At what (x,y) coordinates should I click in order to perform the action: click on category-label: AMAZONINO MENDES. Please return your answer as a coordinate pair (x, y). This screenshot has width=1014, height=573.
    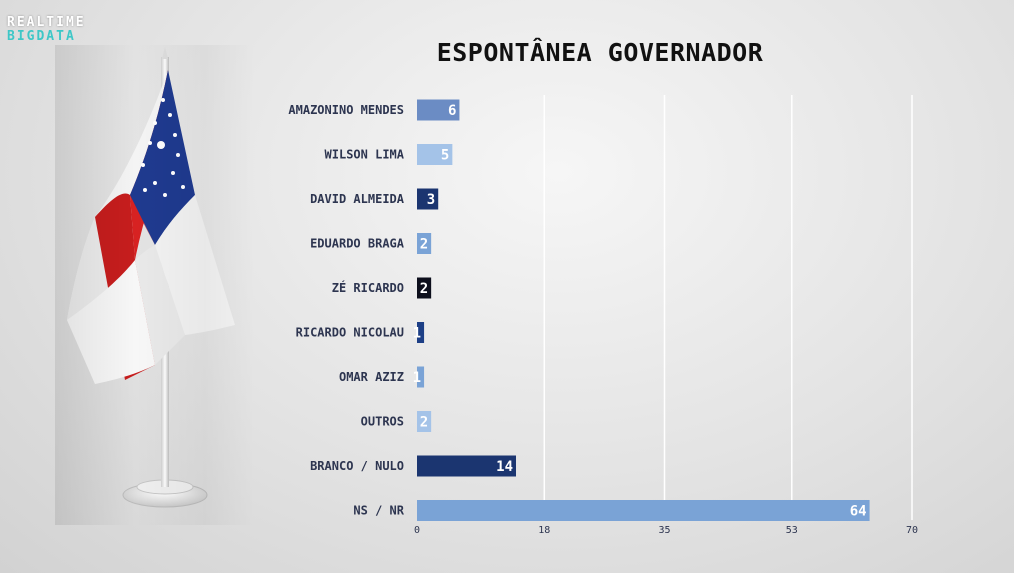
    Looking at the image, I should click on (346, 110).